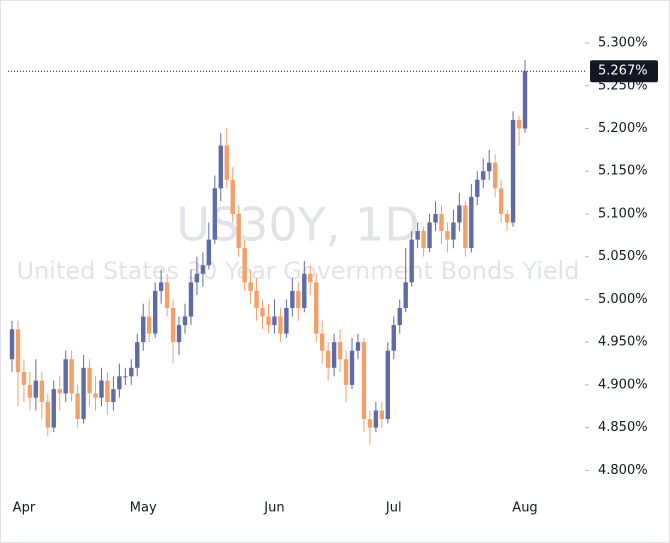 Image resolution: width=670 pixels, height=543 pixels. Describe the element at coordinates (524, 508) in the screenshot. I see `x-tick-label: Aug` at that location.